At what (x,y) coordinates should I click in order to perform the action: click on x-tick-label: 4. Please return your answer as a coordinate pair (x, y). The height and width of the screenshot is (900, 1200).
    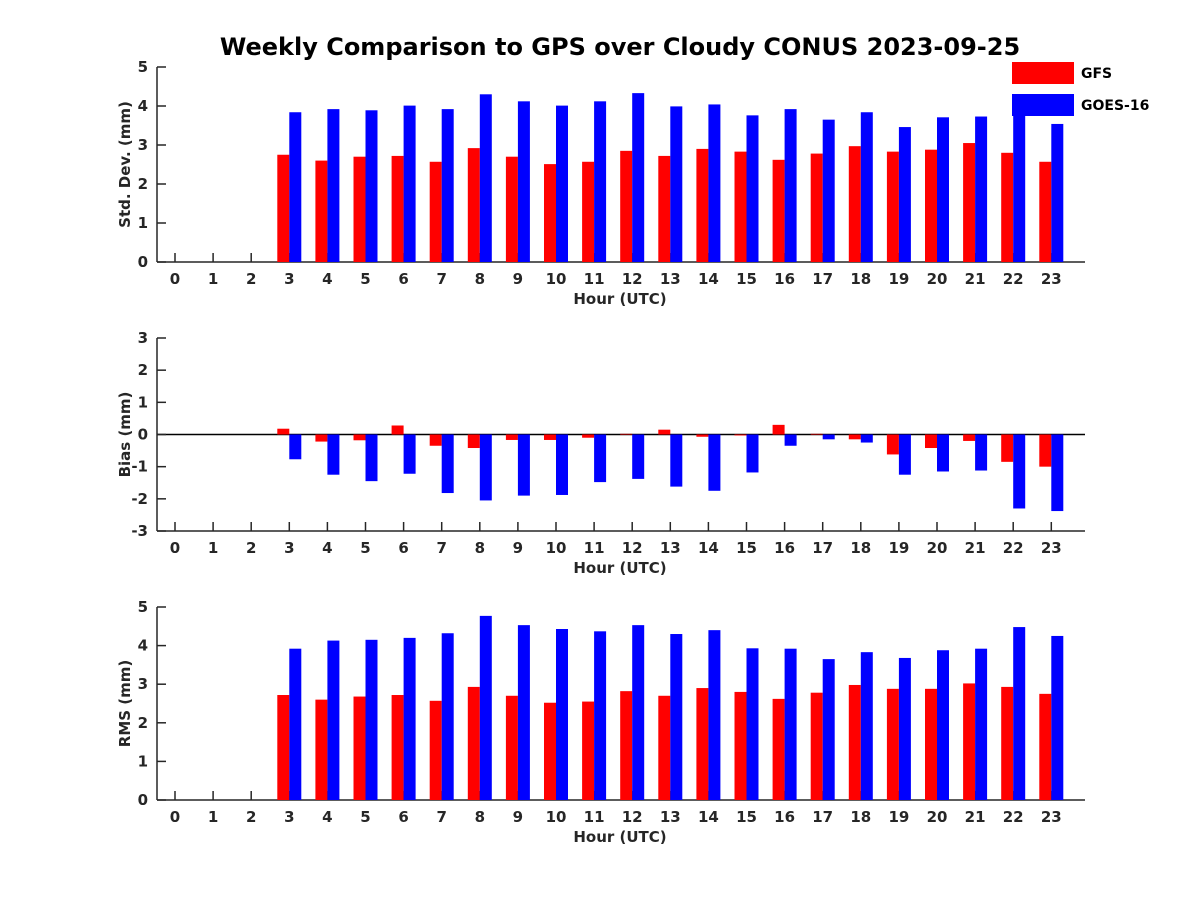
    Looking at the image, I should click on (327, 817).